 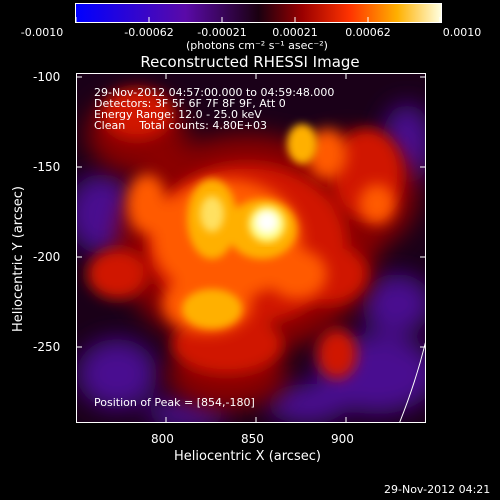 What do you see at coordinates (18, 259) in the screenshot?
I see `y-axis-label: Heliocentric Y (arcsec)` at bounding box center [18, 259].